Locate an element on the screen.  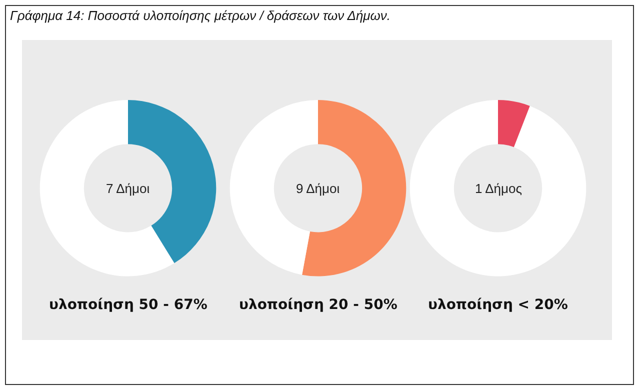
chart-title: Γράφημα 14: Ποσοστά υλοποίησης μέτρων / δράσεων των Δήμων. is located at coordinates (200, 15).